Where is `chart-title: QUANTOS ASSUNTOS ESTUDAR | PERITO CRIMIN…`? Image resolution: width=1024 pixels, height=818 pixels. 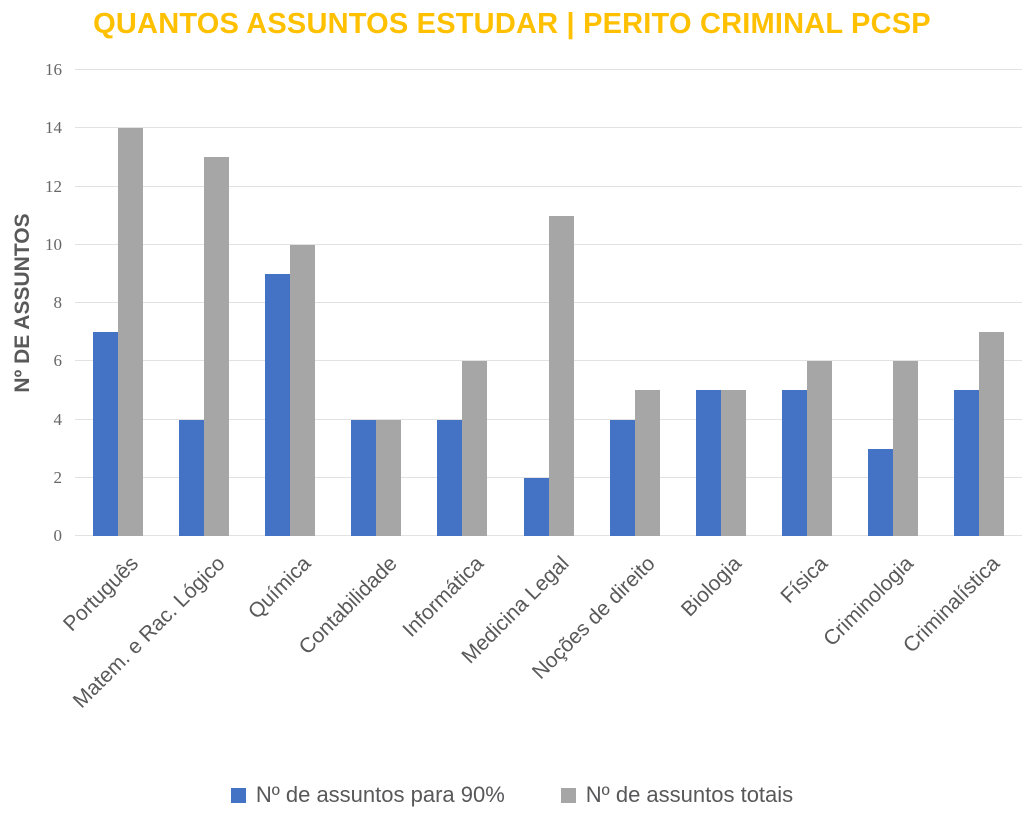 chart-title: QUANTOS ASSUNTOS ESTUDAR | PERITO CRIMIN… is located at coordinates (512, 24).